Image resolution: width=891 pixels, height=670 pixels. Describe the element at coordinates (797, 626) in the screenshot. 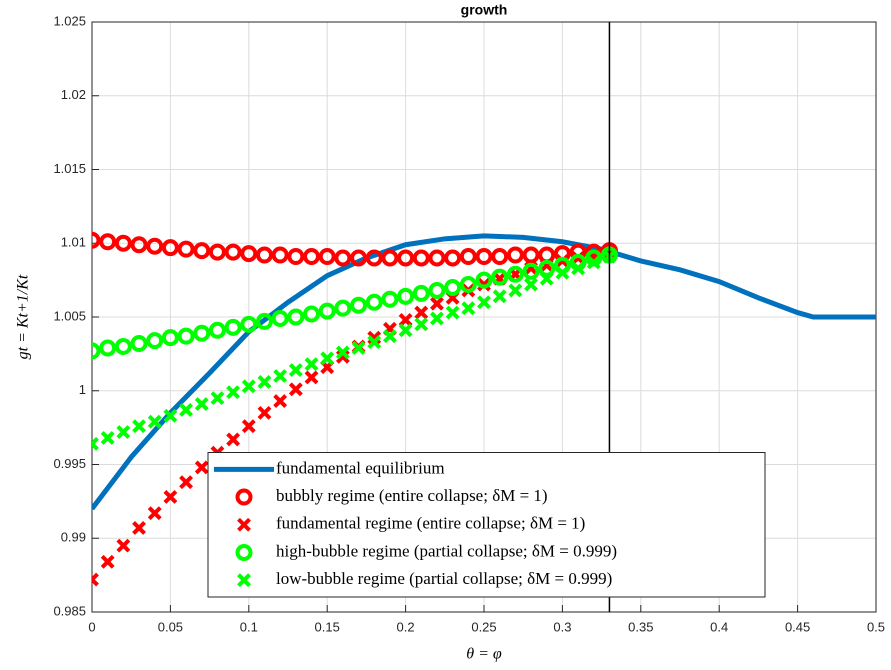

I see `x-tick-label: 0.45` at that location.